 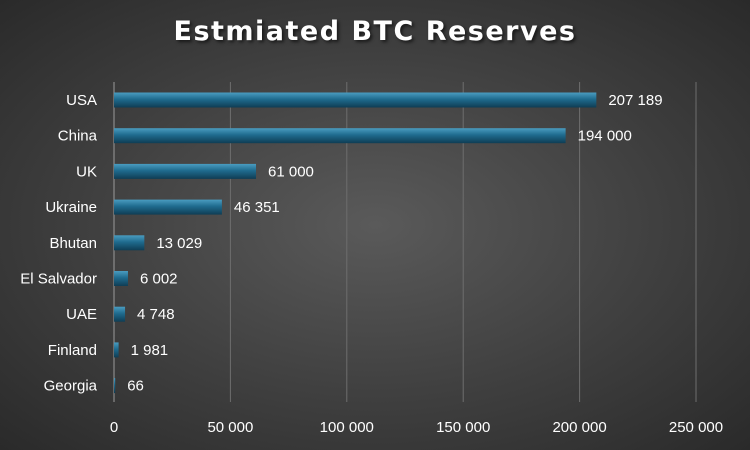 I want to click on x-tick-label: 0, so click(x=114, y=427).